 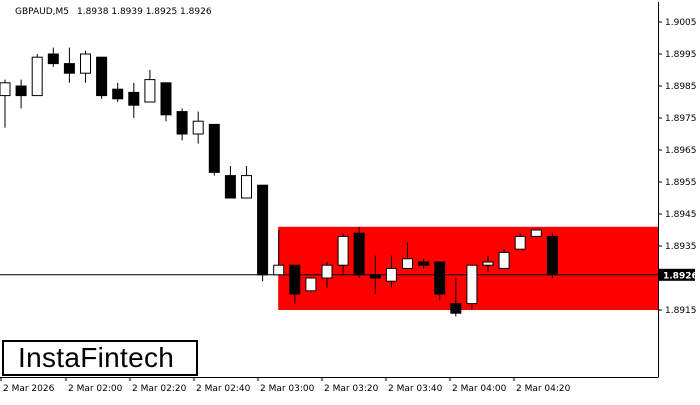 What do you see at coordinates (681, 311) in the screenshot?
I see `y-tick-label: 1.8915` at bounding box center [681, 311].